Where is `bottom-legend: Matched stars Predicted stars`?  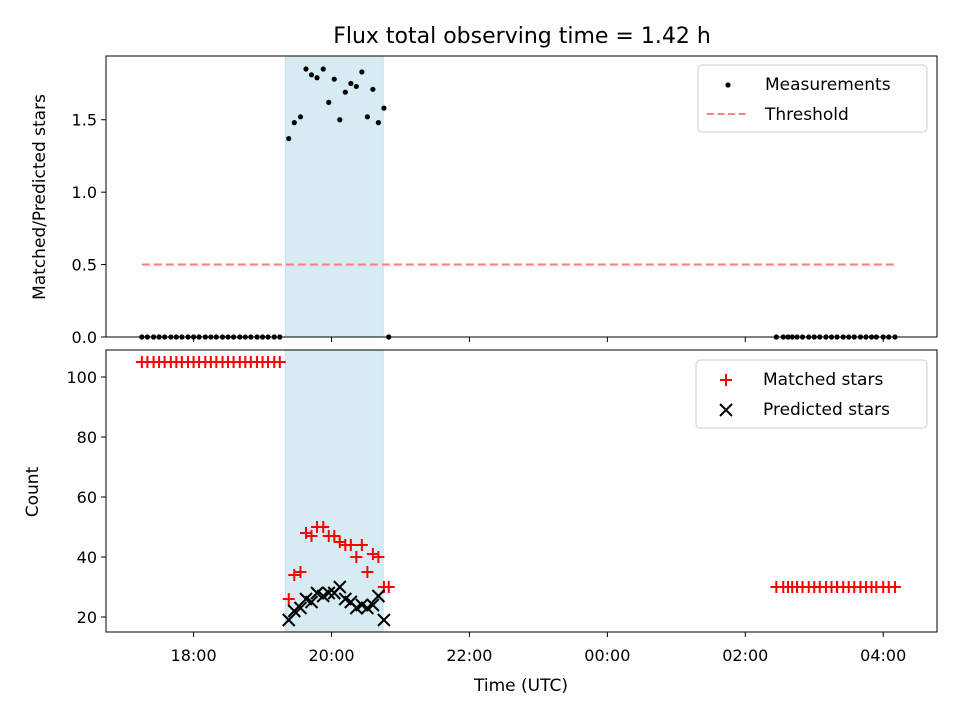
bottom-legend: Matched stars Predicted stars is located at coordinates (811, 394).